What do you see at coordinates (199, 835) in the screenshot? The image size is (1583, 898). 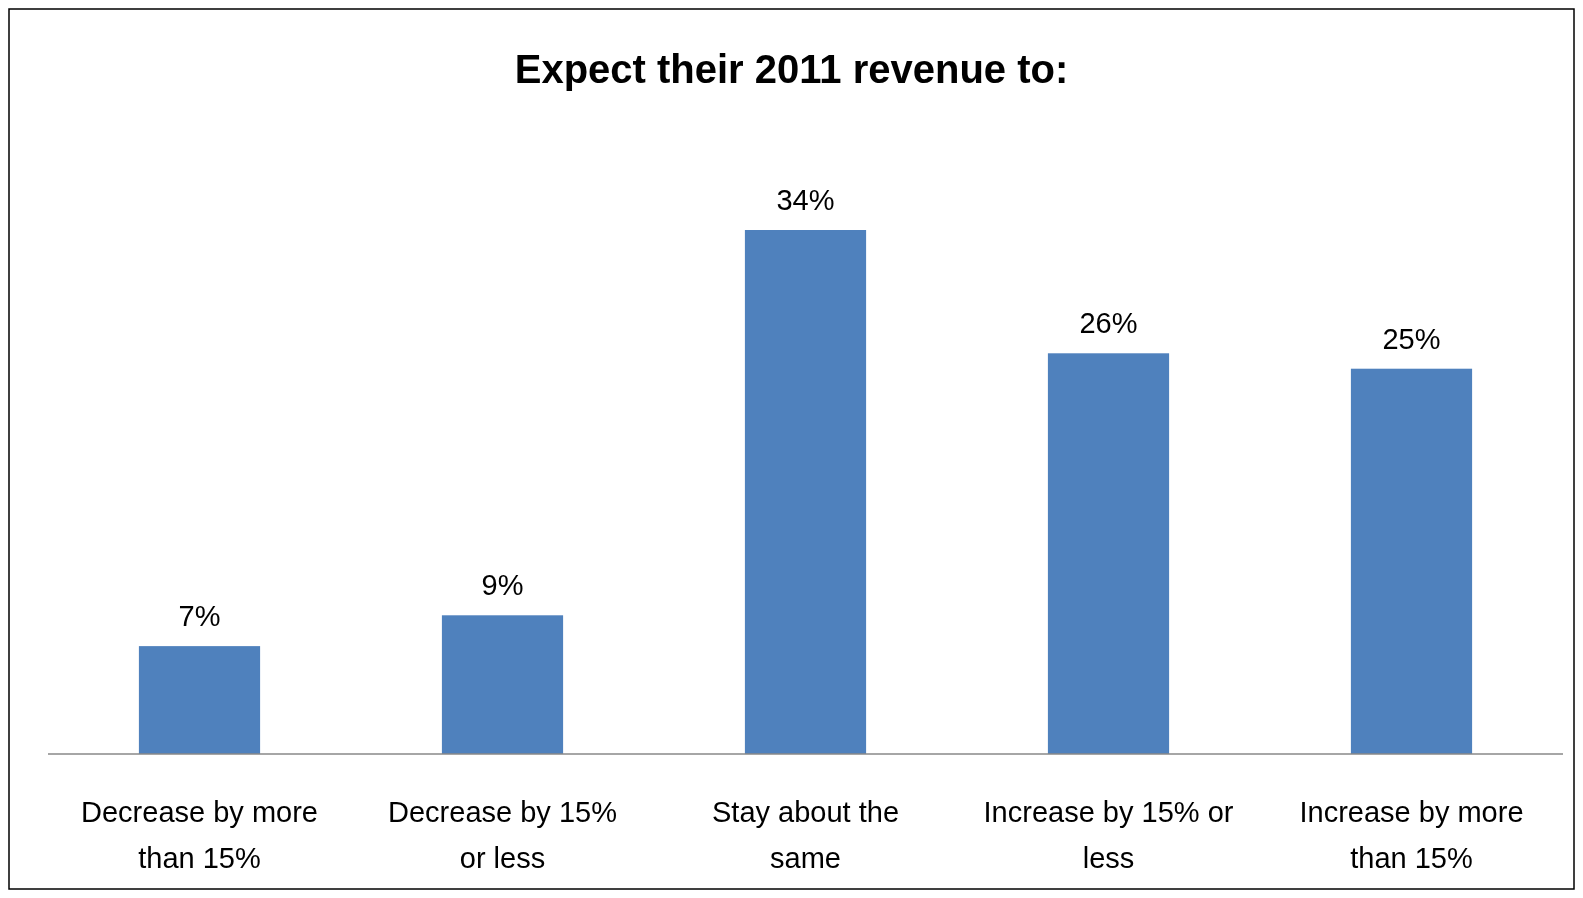 I see `x-tick-label: Decrease by more than 15%` at bounding box center [199, 835].